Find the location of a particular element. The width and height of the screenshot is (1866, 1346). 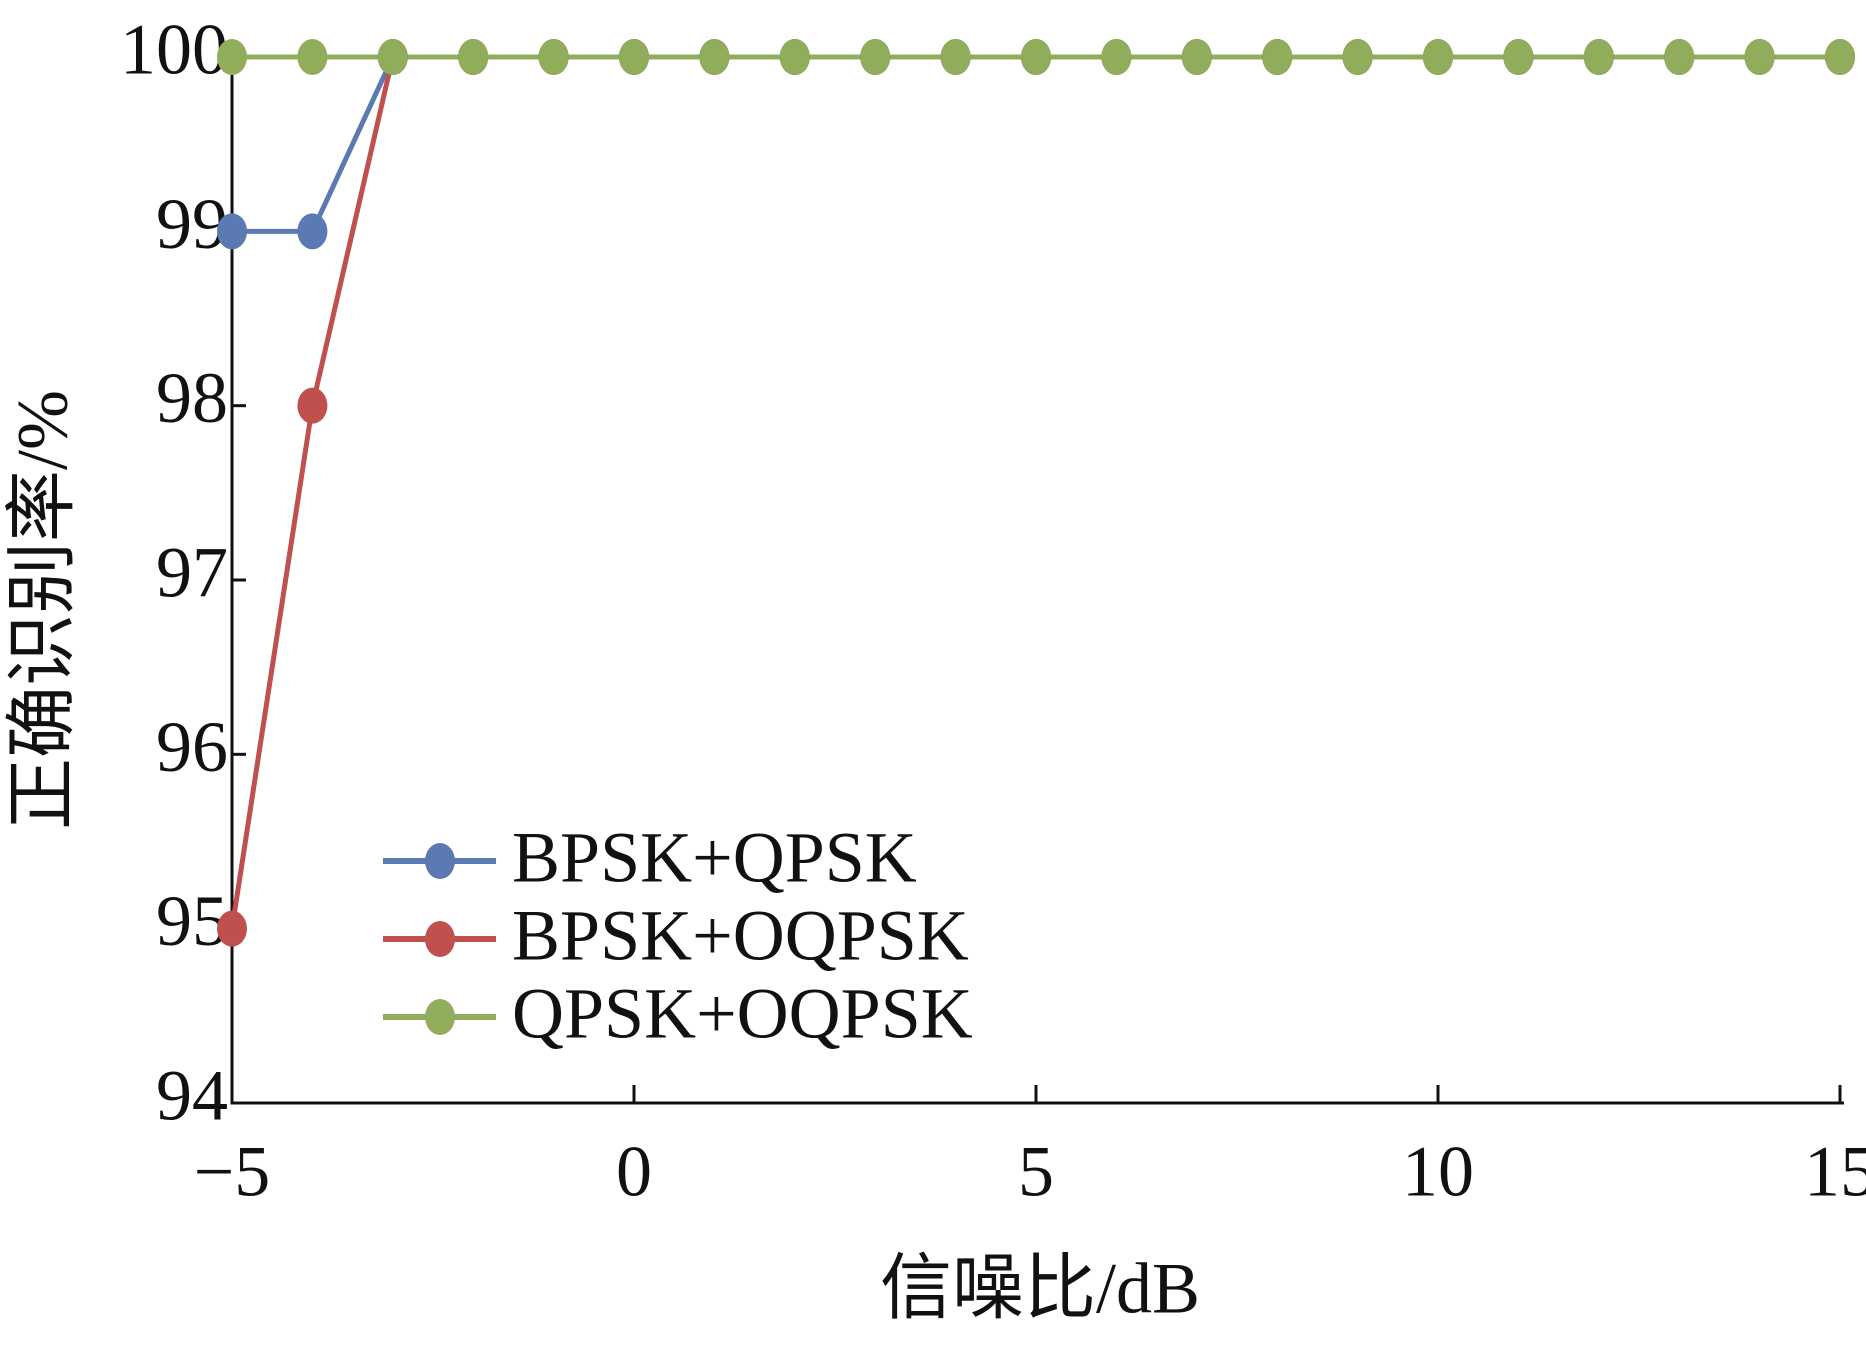

x-tick-label: 0 is located at coordinates (634, 1172).